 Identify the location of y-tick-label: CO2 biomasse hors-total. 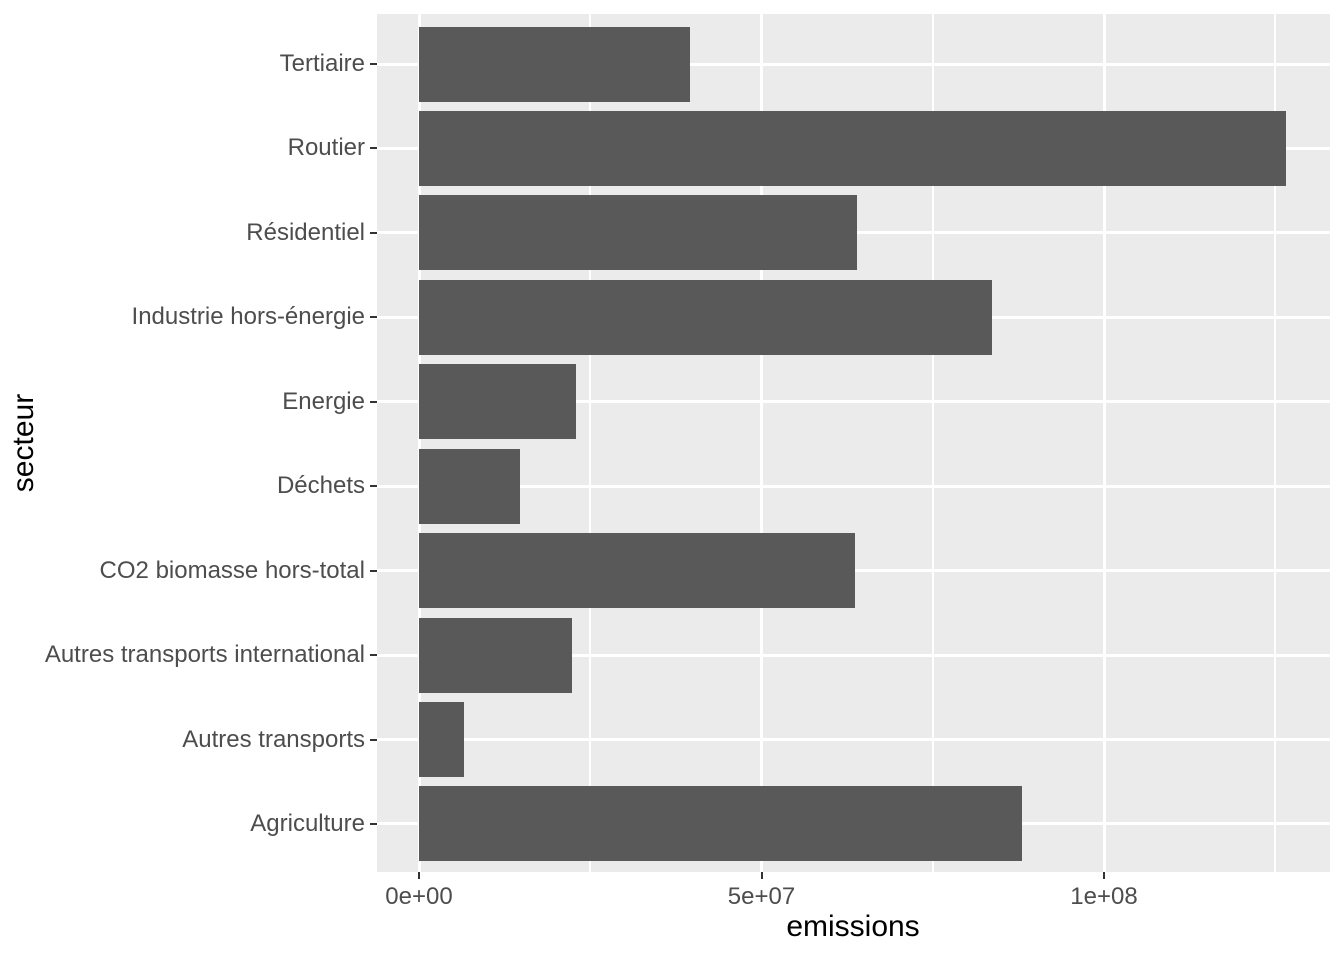
(232, 570).